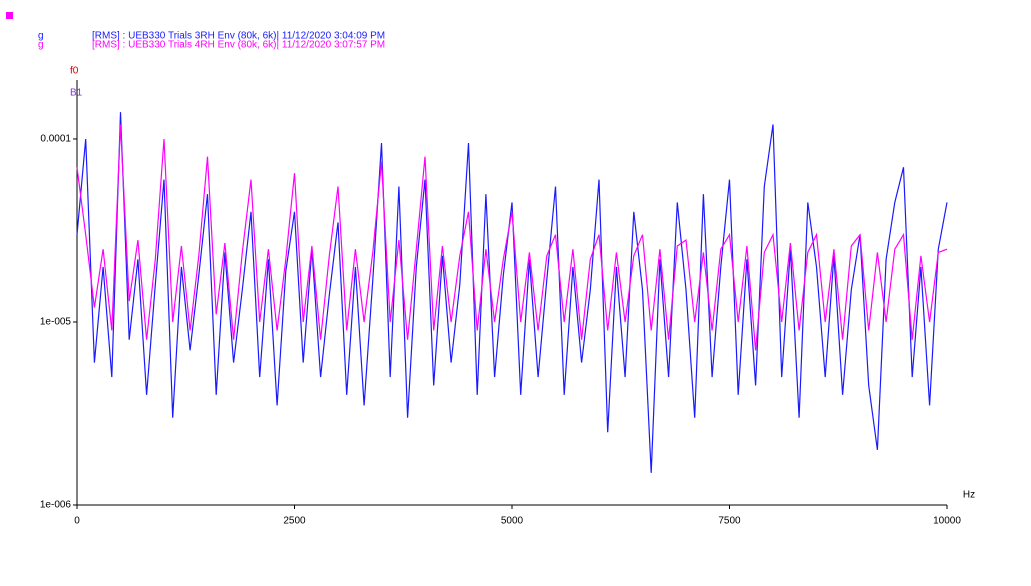 The height and width of the screenshot is (586, 1031). What do you see at coordinates (56, 505) in the screenshot?
I see `y-tick-label: 1e-006` at bounding box center [56, 505].